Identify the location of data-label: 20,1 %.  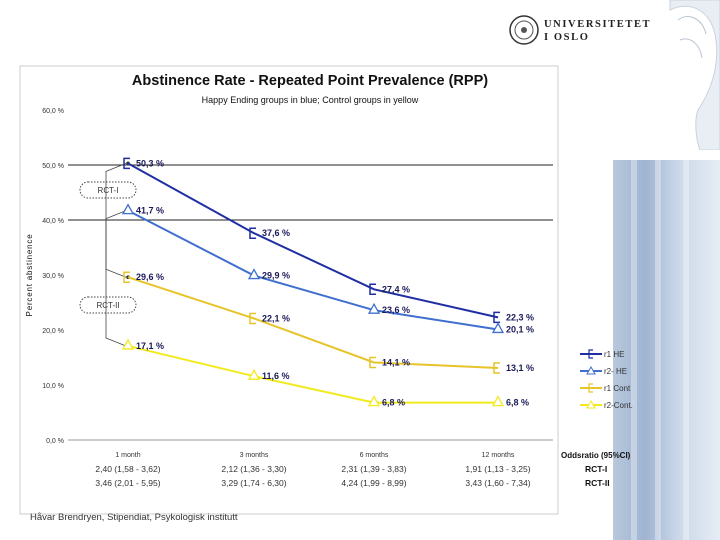
(520, 329).